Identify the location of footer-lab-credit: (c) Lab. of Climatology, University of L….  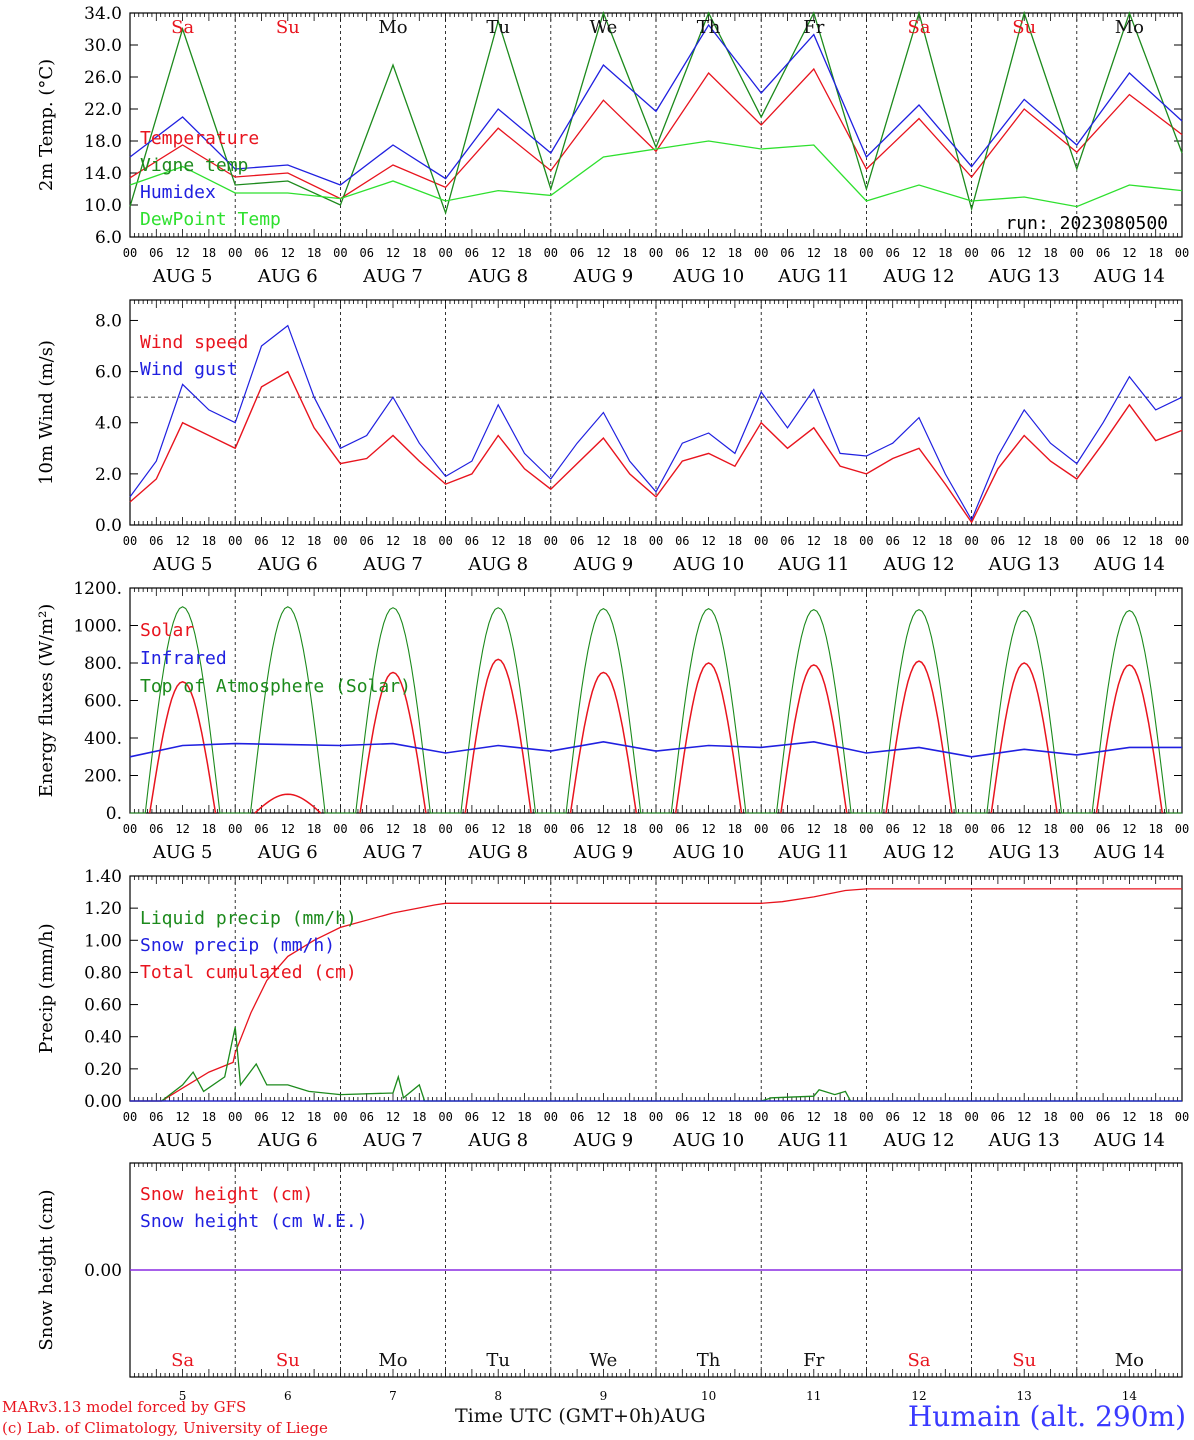
(165, 1428).